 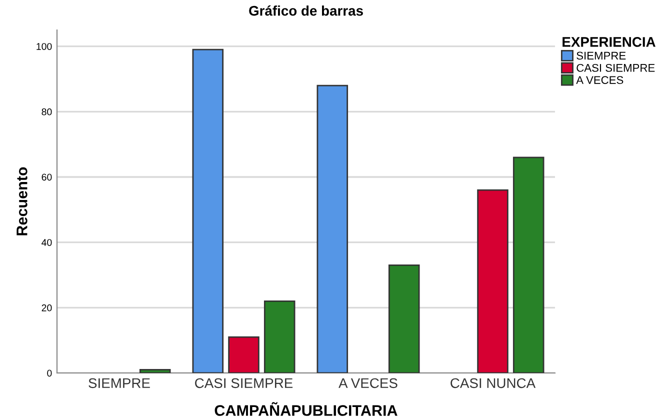 What do you see at coordinates (600, 80) in the screenshot?
I see `legend-label: A VECES` at bounding box center [600, 80].